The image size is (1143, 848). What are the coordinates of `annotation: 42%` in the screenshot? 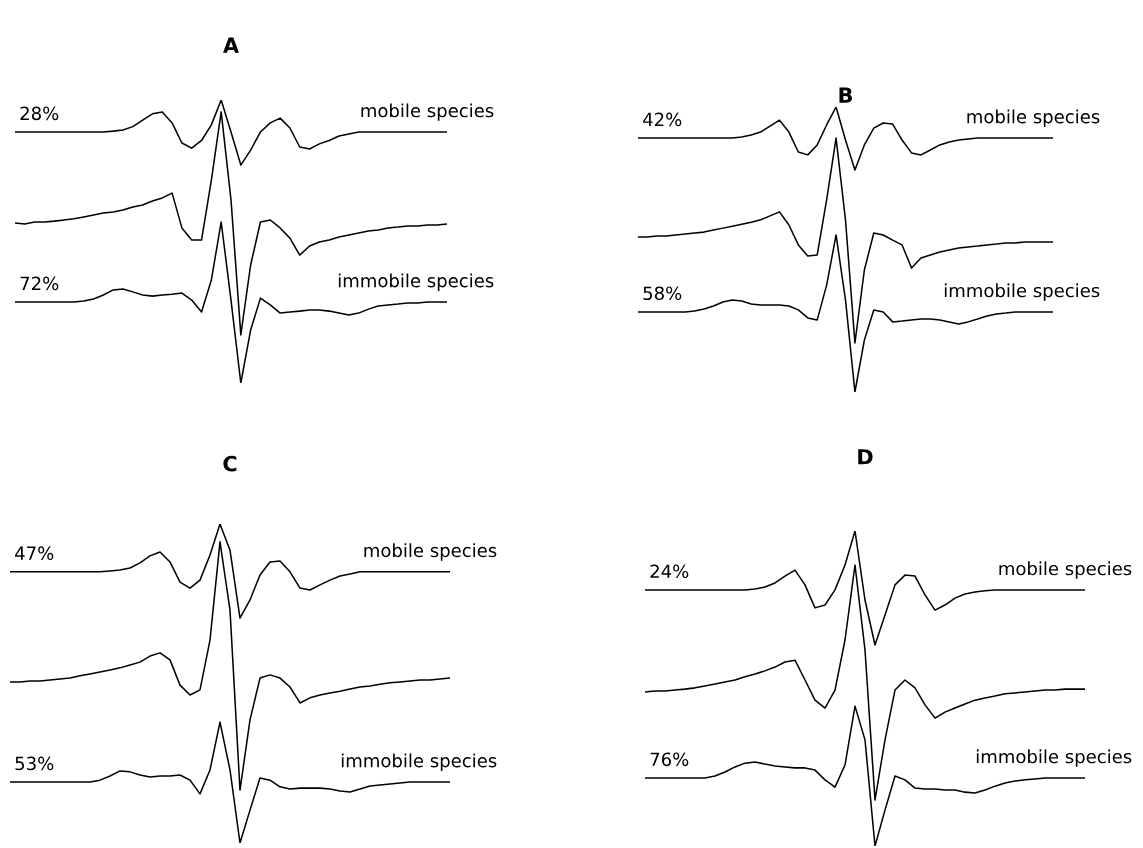 It's located at (662, 119).